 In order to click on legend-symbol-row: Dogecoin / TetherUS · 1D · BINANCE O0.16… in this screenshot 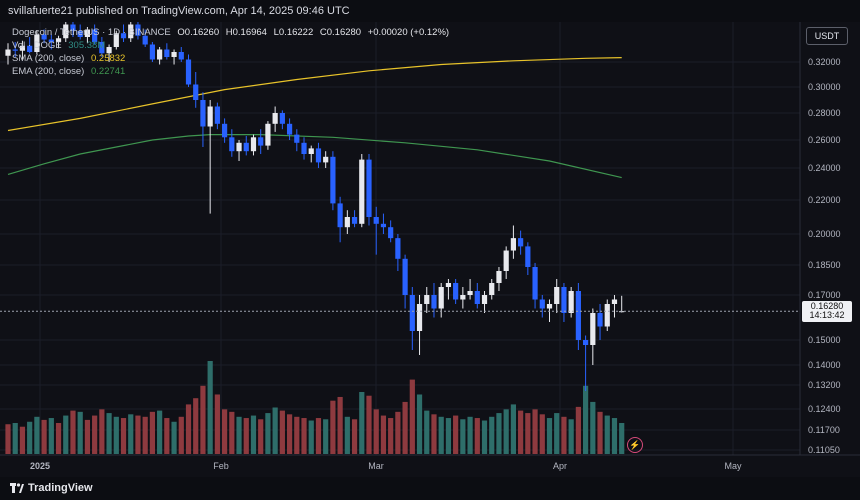, I will do `click(232, 32)`.